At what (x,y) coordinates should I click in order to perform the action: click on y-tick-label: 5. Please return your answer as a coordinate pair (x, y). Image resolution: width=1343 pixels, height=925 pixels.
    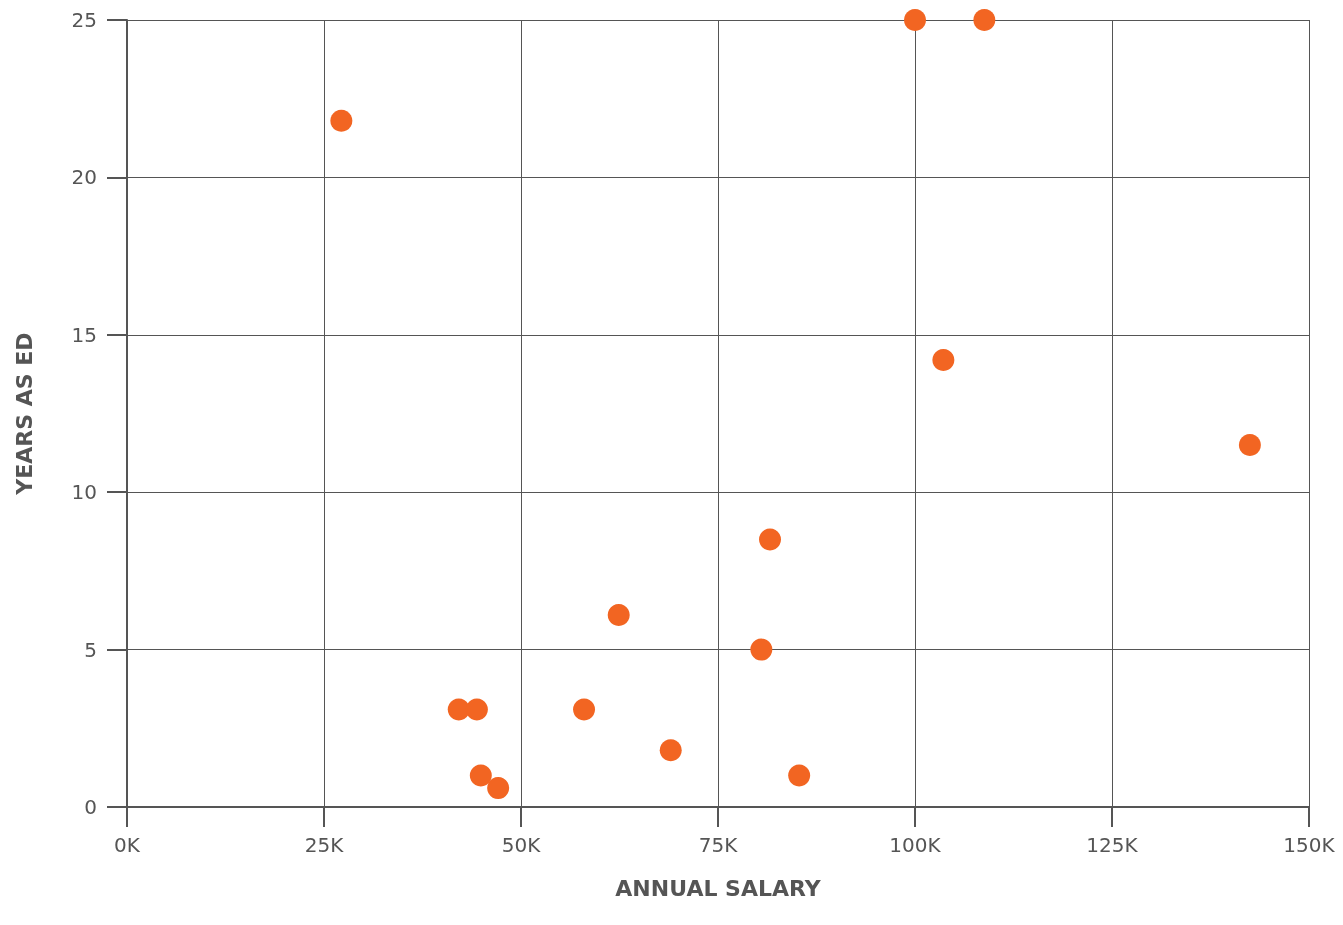
    Looking at the image, I should click on (90, 649).